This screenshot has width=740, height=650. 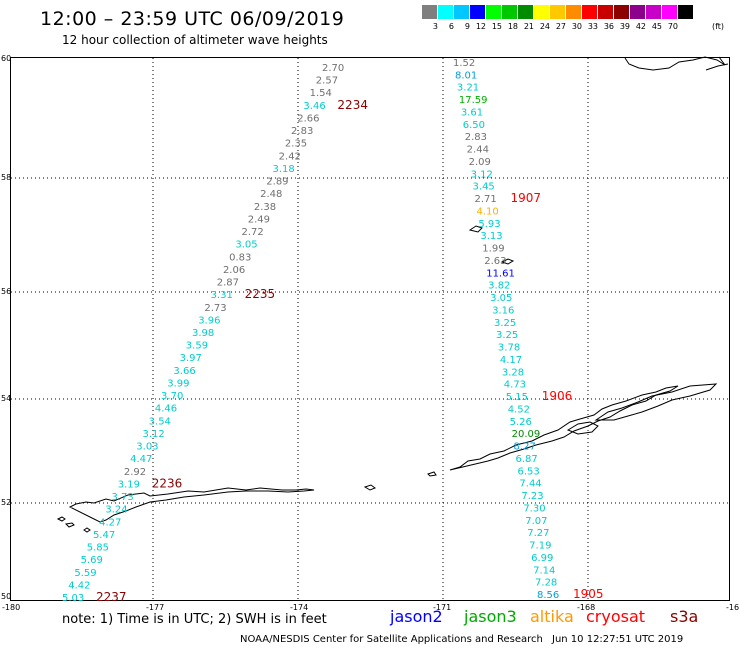 I want to click on longitude-label: -16, so click(x=733, y=607).